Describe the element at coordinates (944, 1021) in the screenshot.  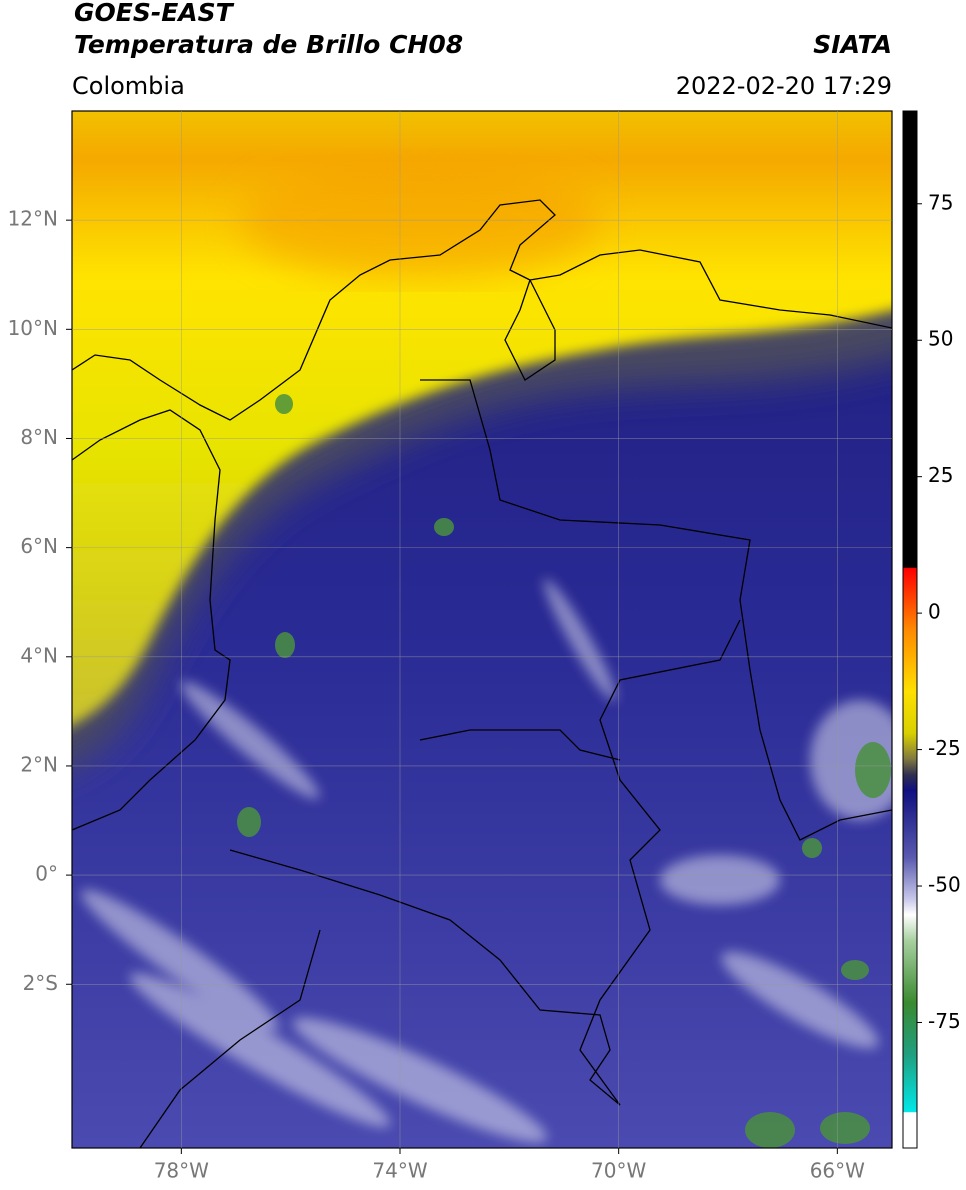
I see `colorbar-tick-label: -75` at that location.